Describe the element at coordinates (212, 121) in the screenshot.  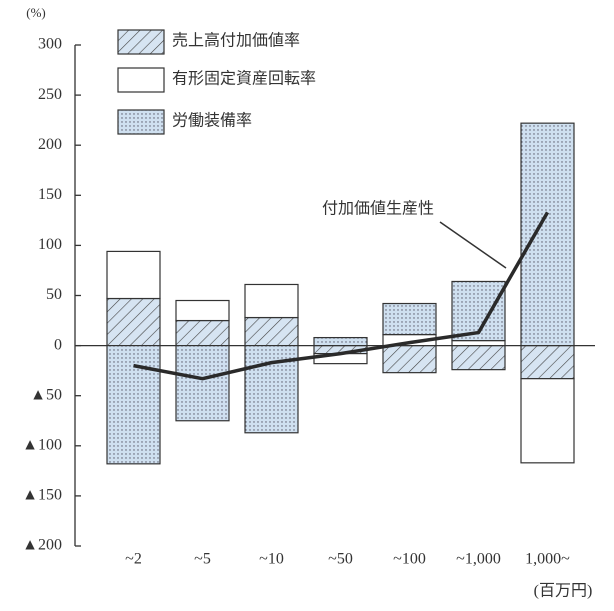
I see `legend-label: 労働装備率` at that location.